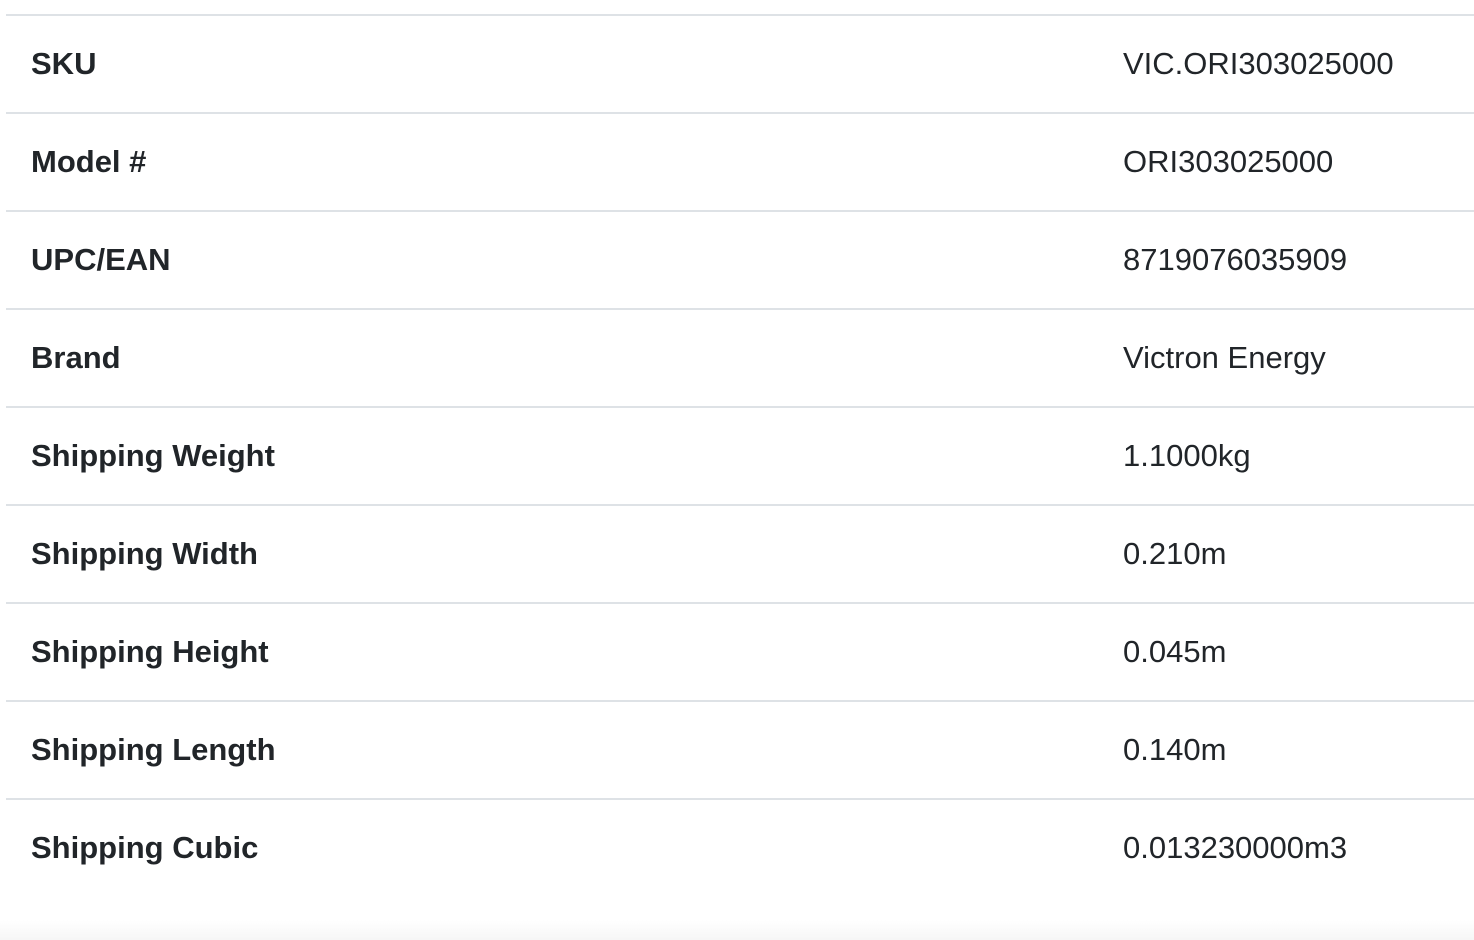  What do you see at coordinates (1175, 749) in the screenshot?
I see `spec-value: 0.140m` at bounding box center [1175, 749].